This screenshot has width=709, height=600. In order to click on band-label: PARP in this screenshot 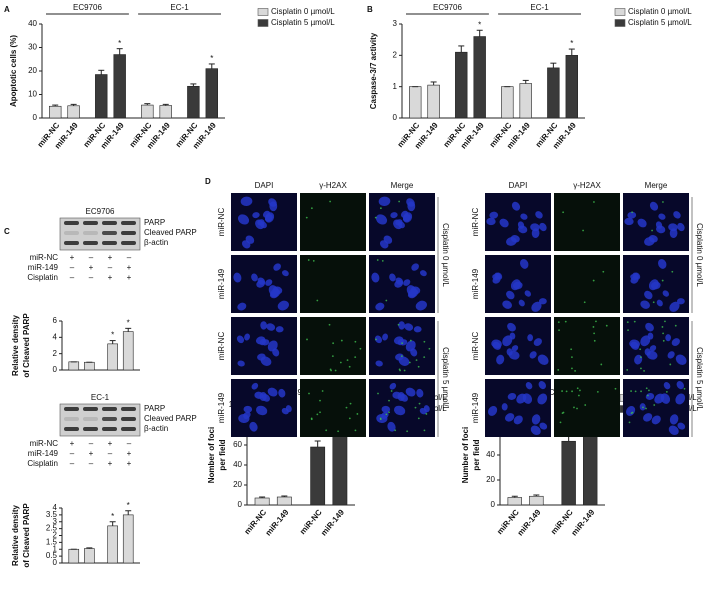, I will do `click(154, 408)`.